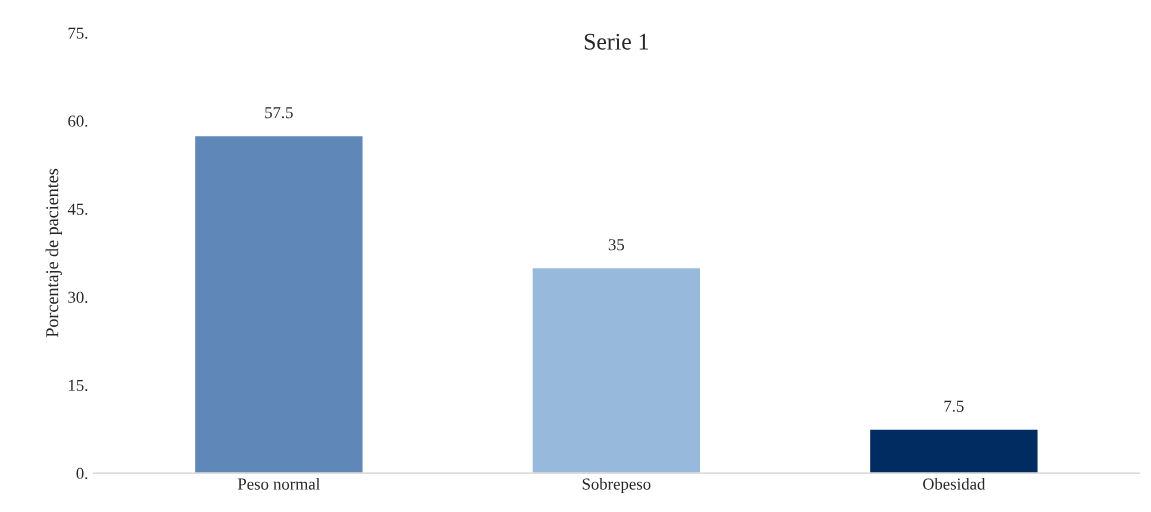  I want to click on x-tick-label: Peso normal, so click(278, 483).